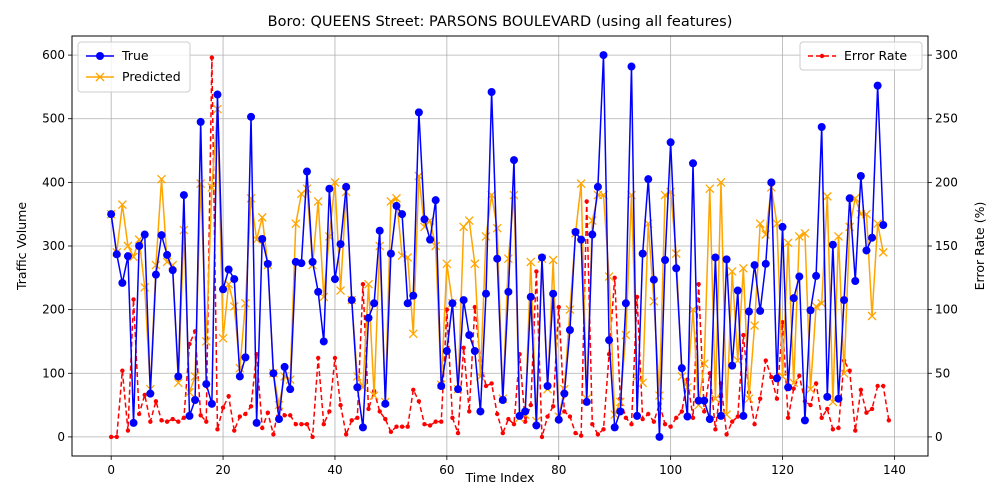 The width and height of the screenshot is (1000, 500). Describe the element at coordinates (946, 246) in the screenshot. I see `y2-tick-label: 150` at that location.